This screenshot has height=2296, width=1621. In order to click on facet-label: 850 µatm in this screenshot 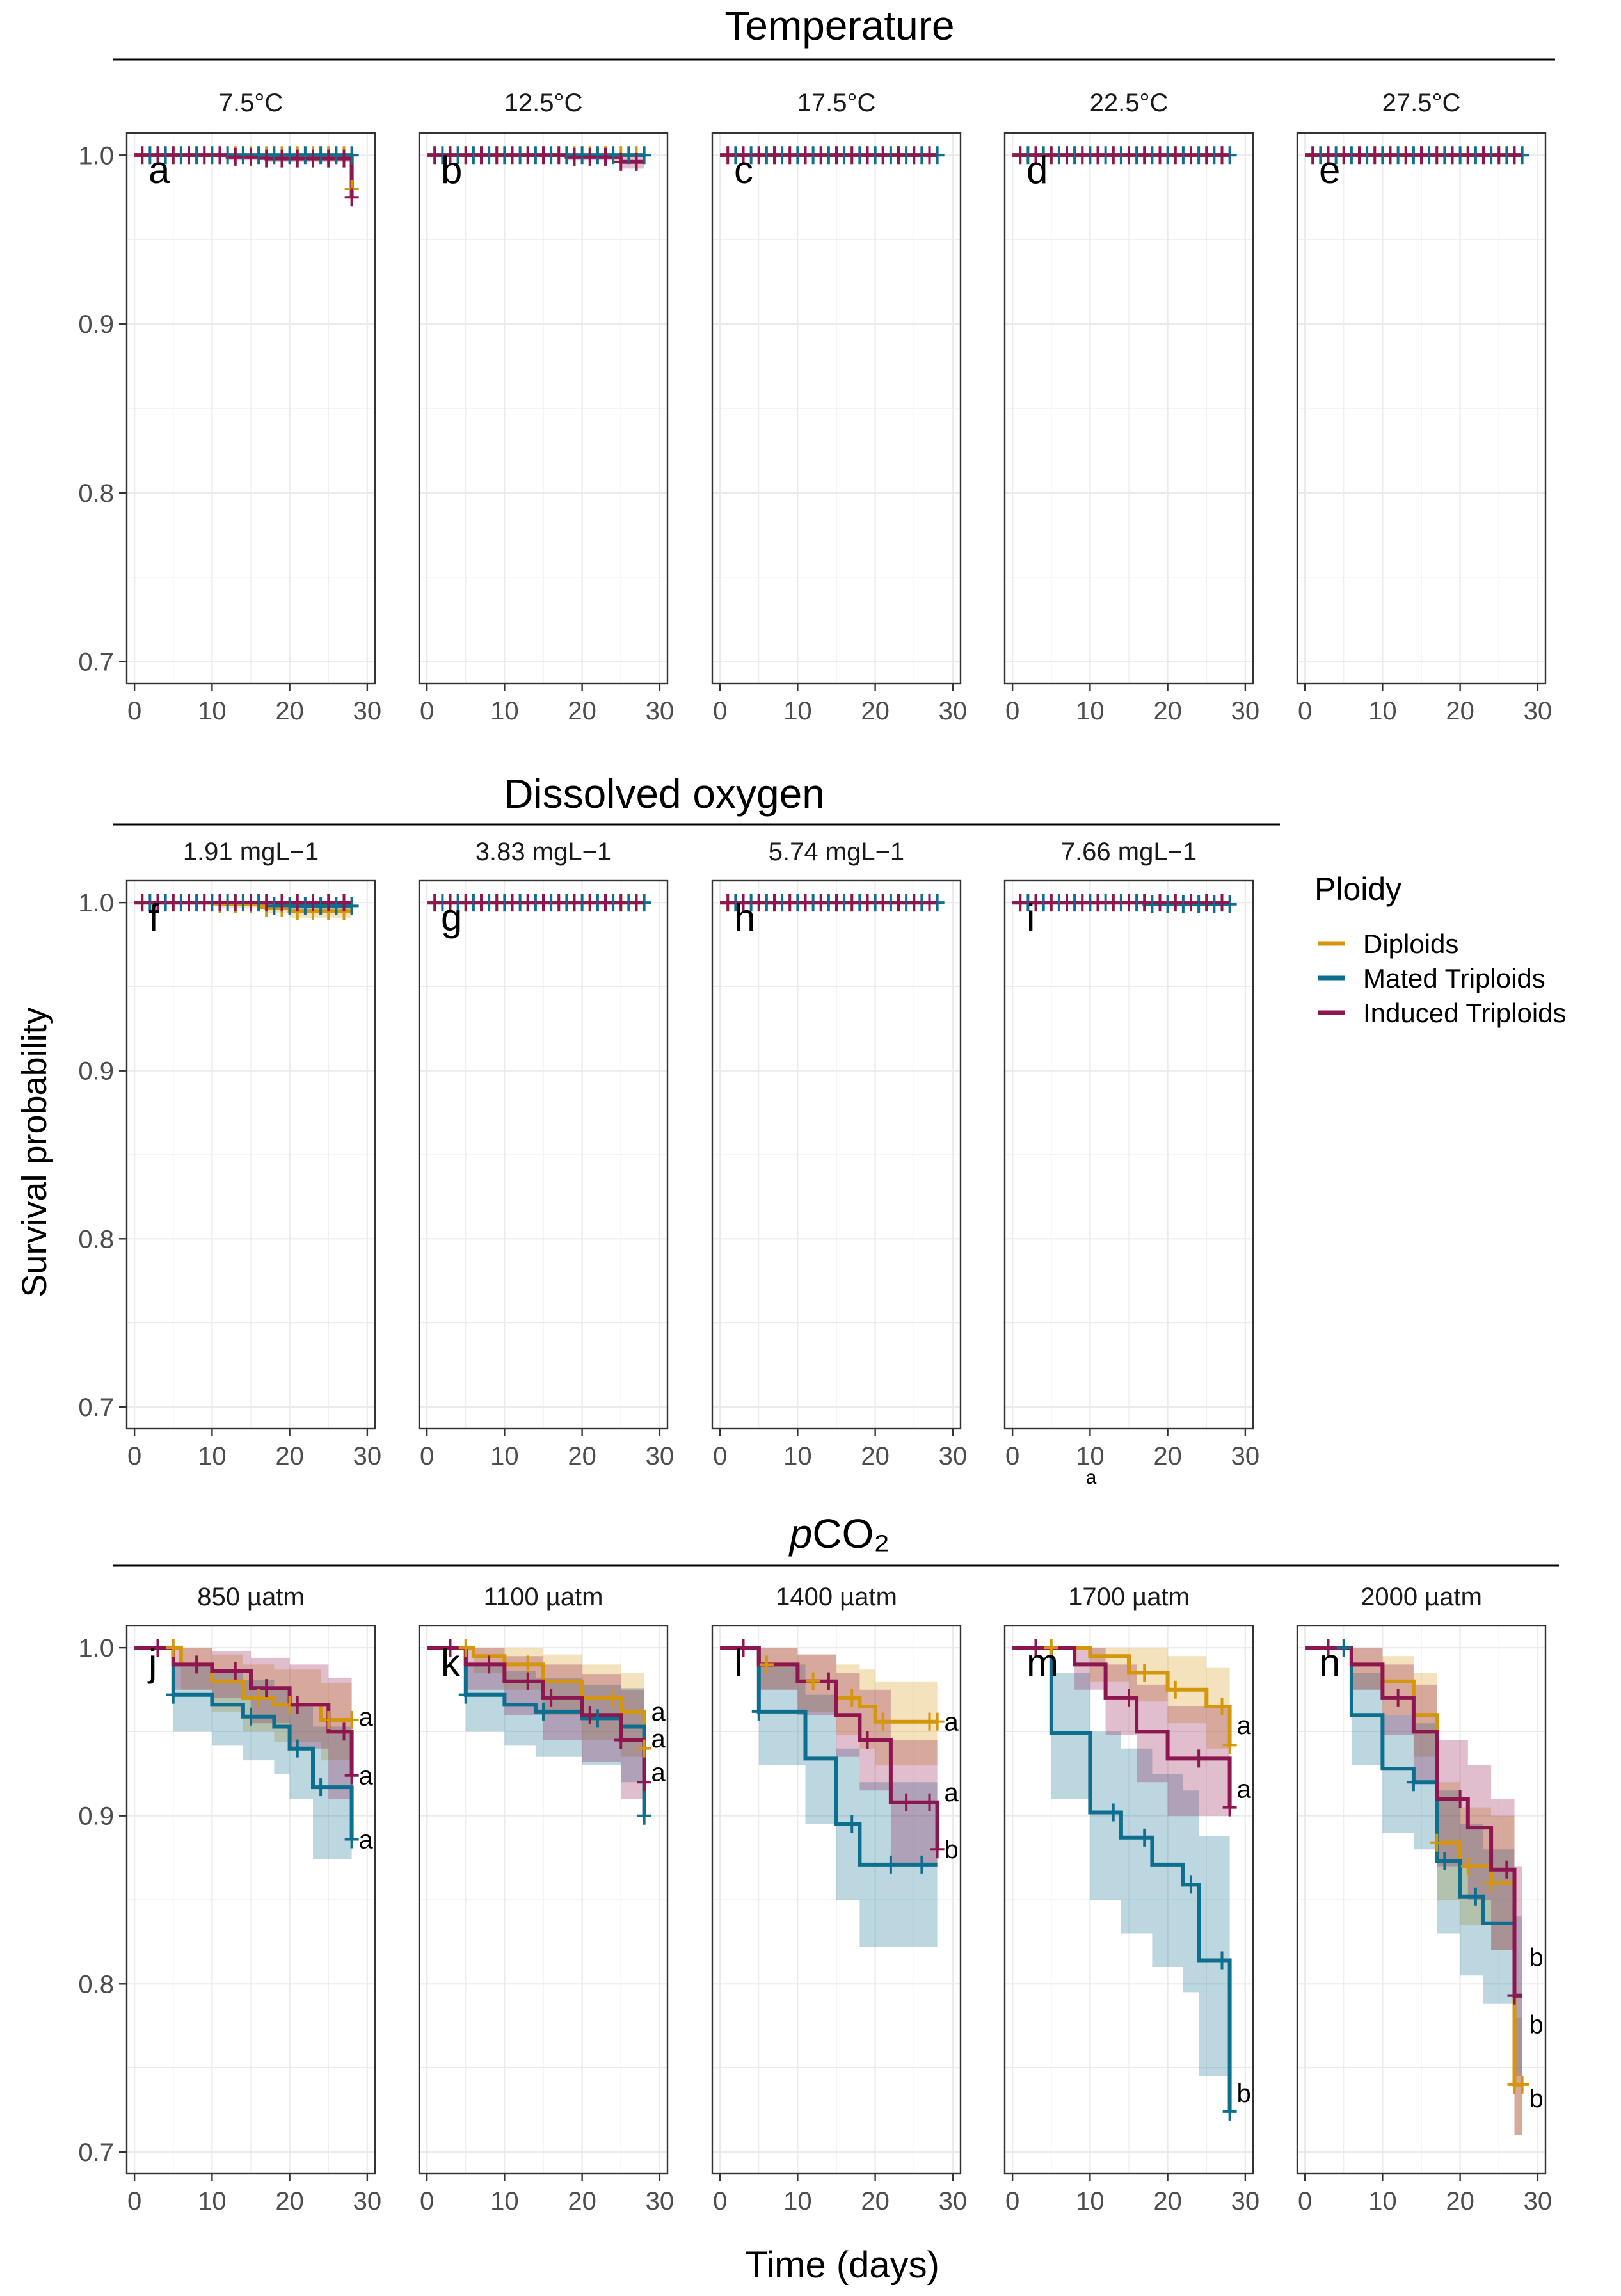, I will do `click(251, 1597)`.